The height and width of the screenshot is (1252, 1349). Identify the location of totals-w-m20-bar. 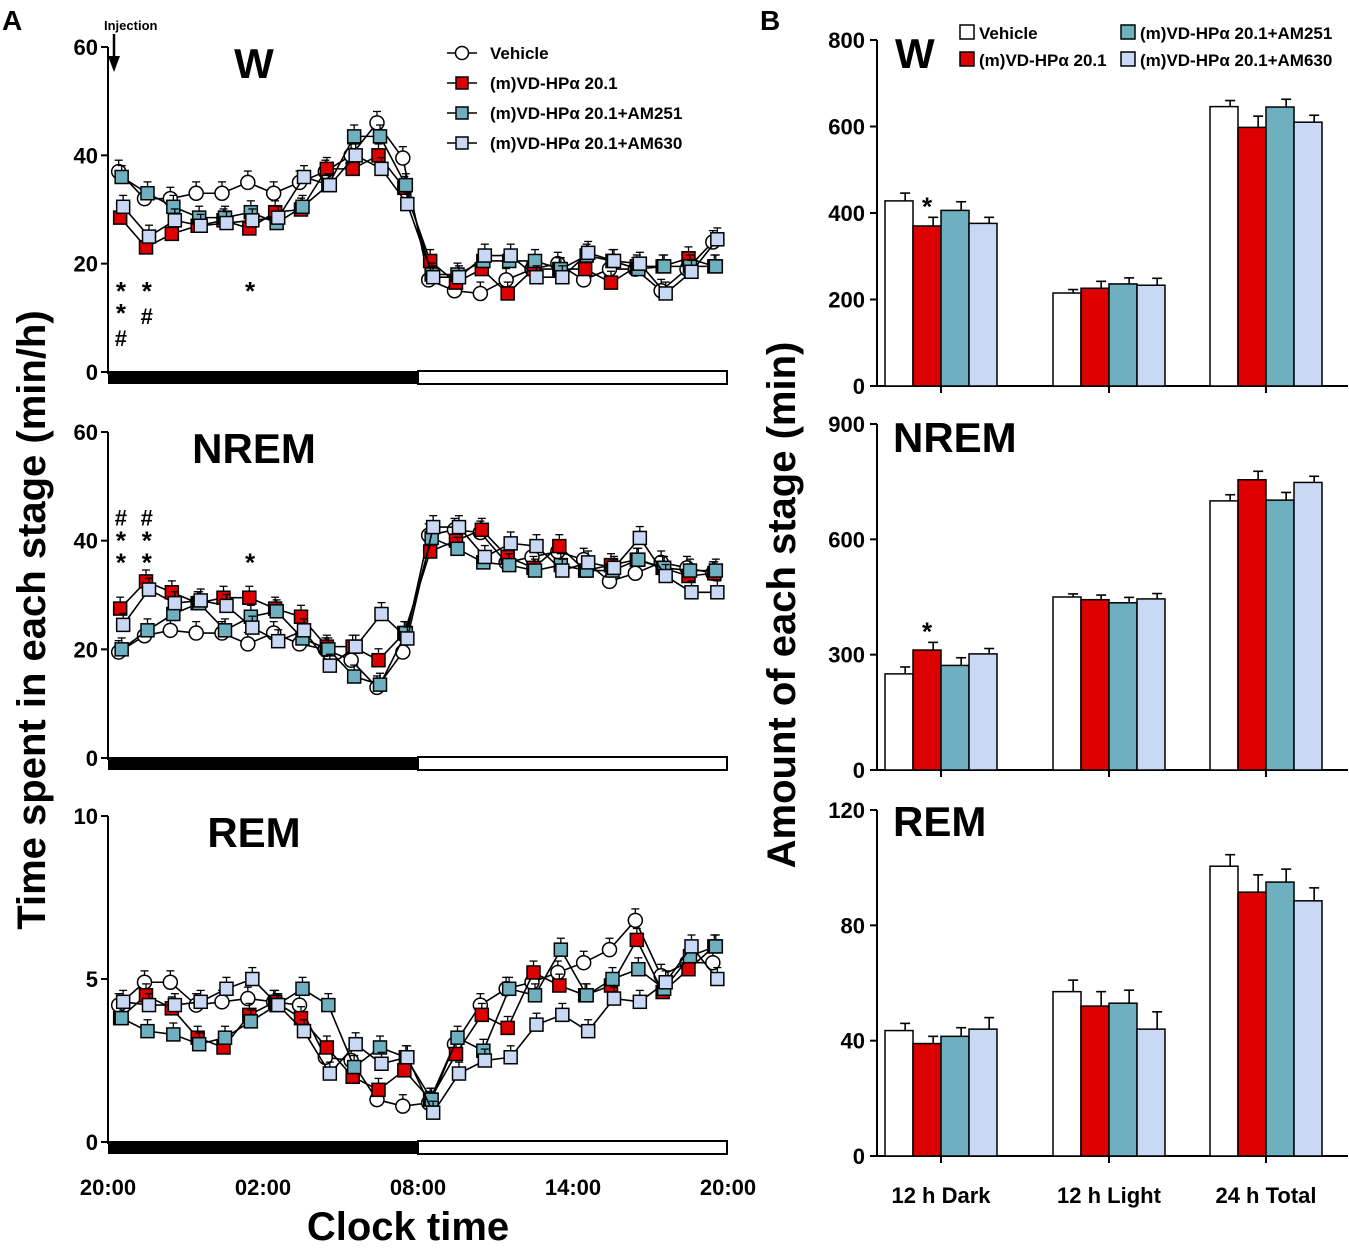
(1252, 256).